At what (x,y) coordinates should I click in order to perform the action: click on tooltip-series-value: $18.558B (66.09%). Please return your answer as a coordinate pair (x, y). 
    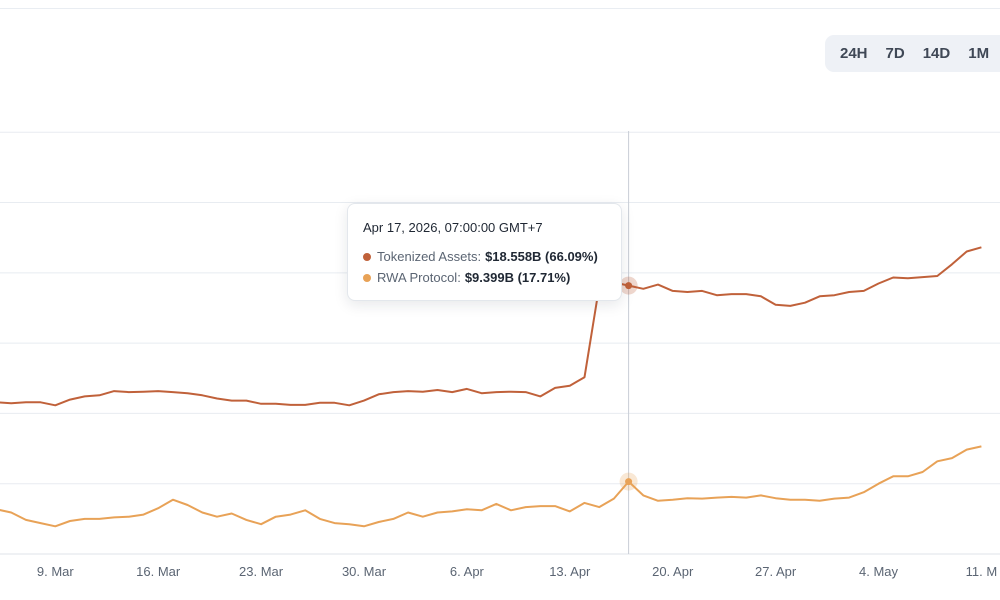
    Looking at the image, I should click on (541, 256).